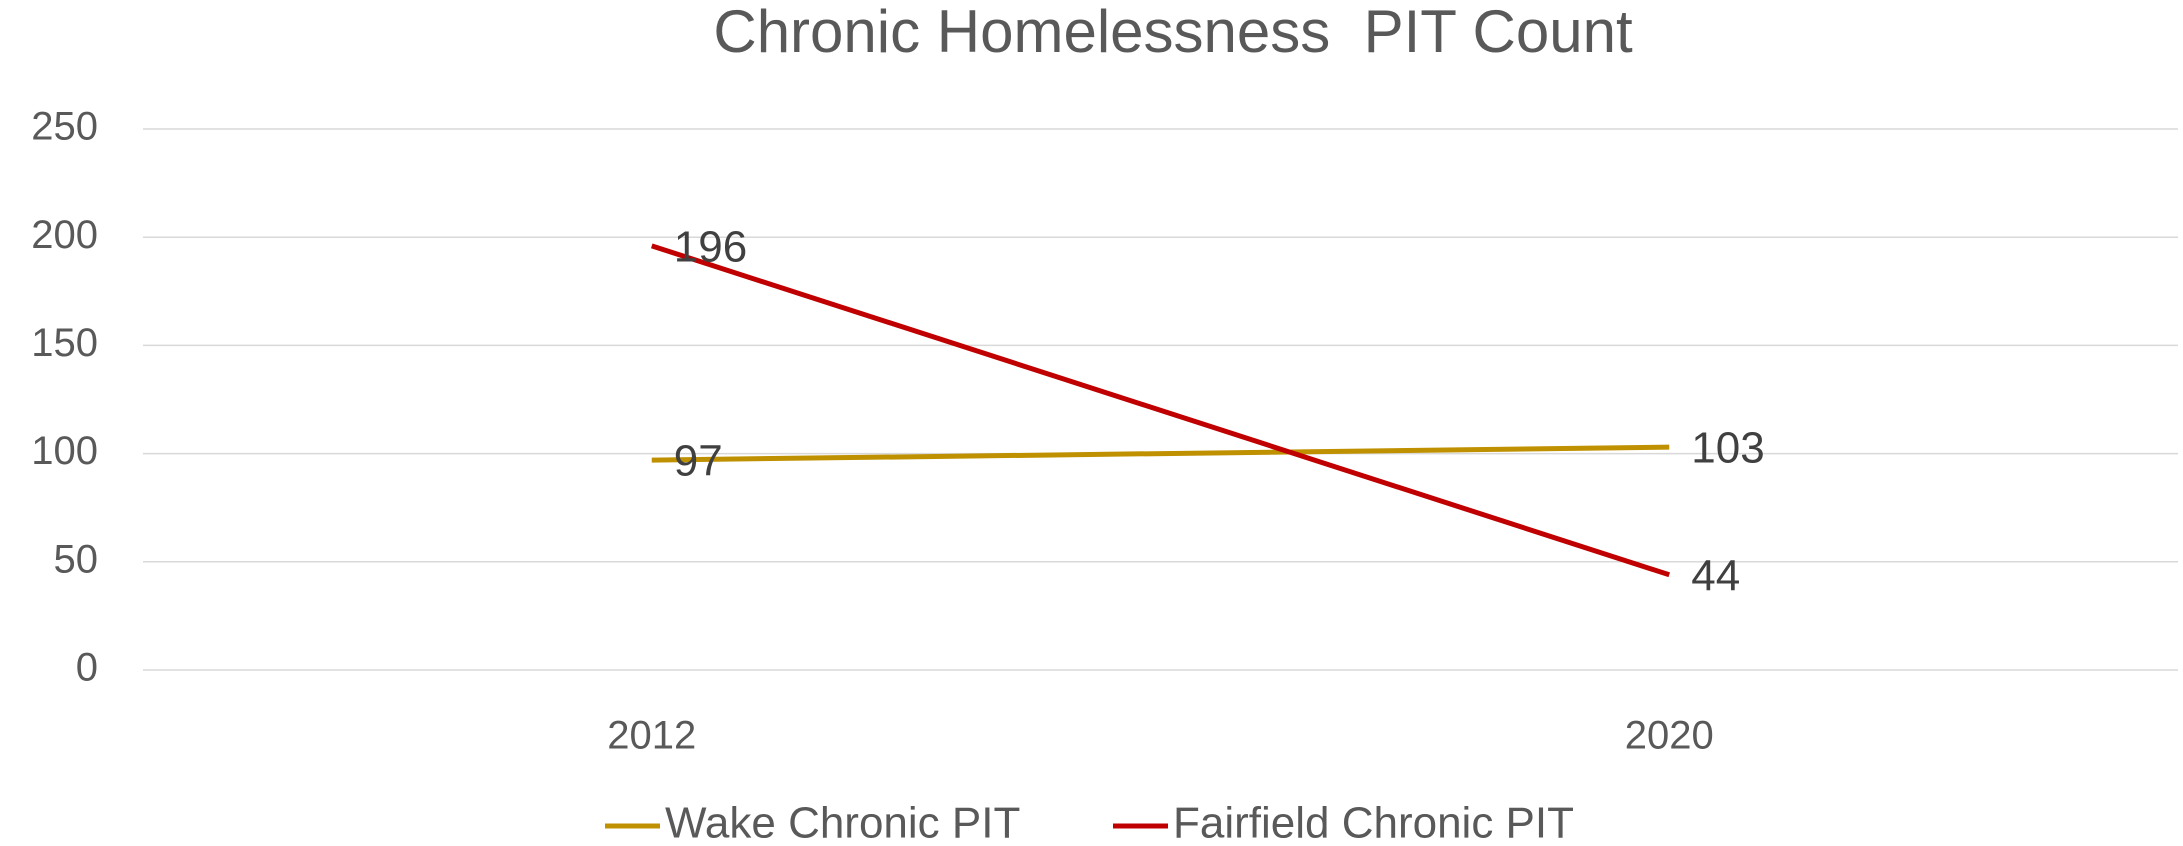 The width and height of the screenshot is (2183, 846). I want to click on legend-label: Fairfield Chronic PIT, so click(1373, 822).